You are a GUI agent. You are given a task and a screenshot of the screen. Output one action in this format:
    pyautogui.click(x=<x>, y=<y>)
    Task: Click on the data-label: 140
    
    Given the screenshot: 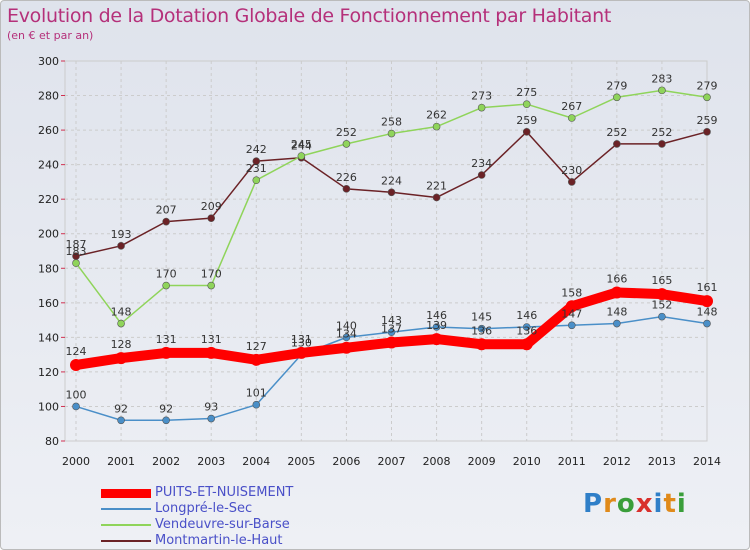 What is the action you would take?
    pyautogui.click(x=346, y=325)
    